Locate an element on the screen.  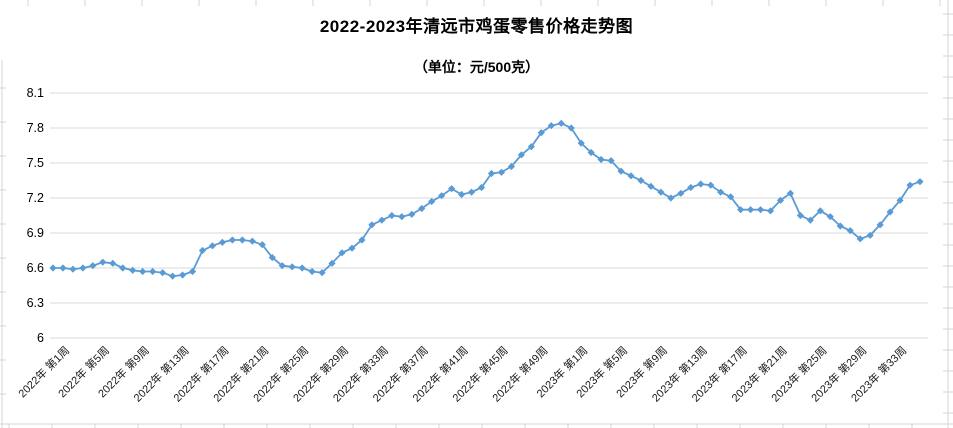
y-axis-labels: 6 6.3 6.6 6.9 7.2 7.5 7.8 8.1 is located at coordinates (35, 215).